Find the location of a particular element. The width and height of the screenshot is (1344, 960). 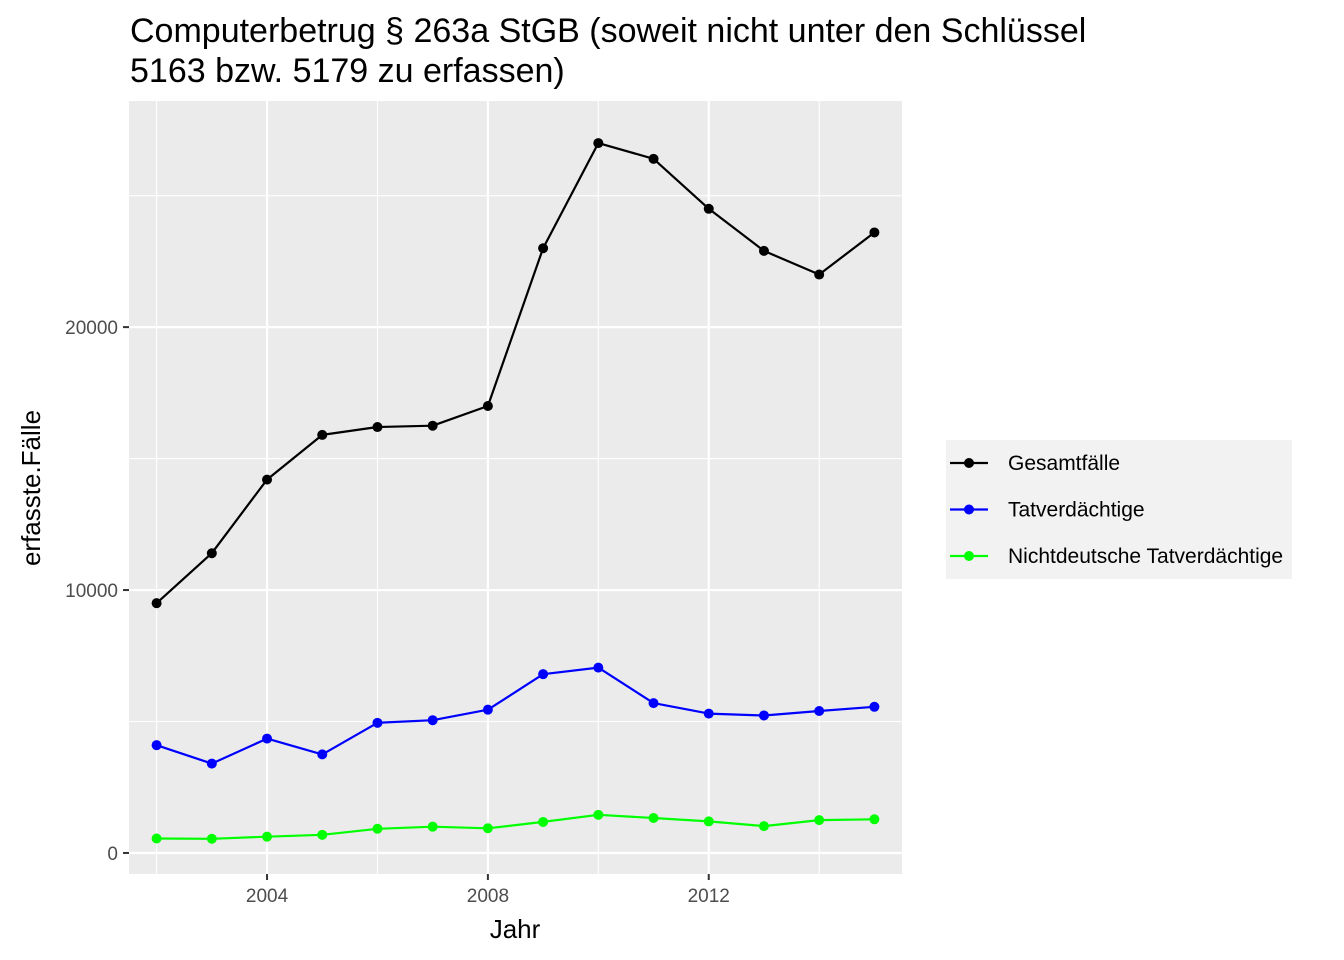

legend-label: Nichtdeutsche Tatverdächtige is located at coordinates (1145, 556).